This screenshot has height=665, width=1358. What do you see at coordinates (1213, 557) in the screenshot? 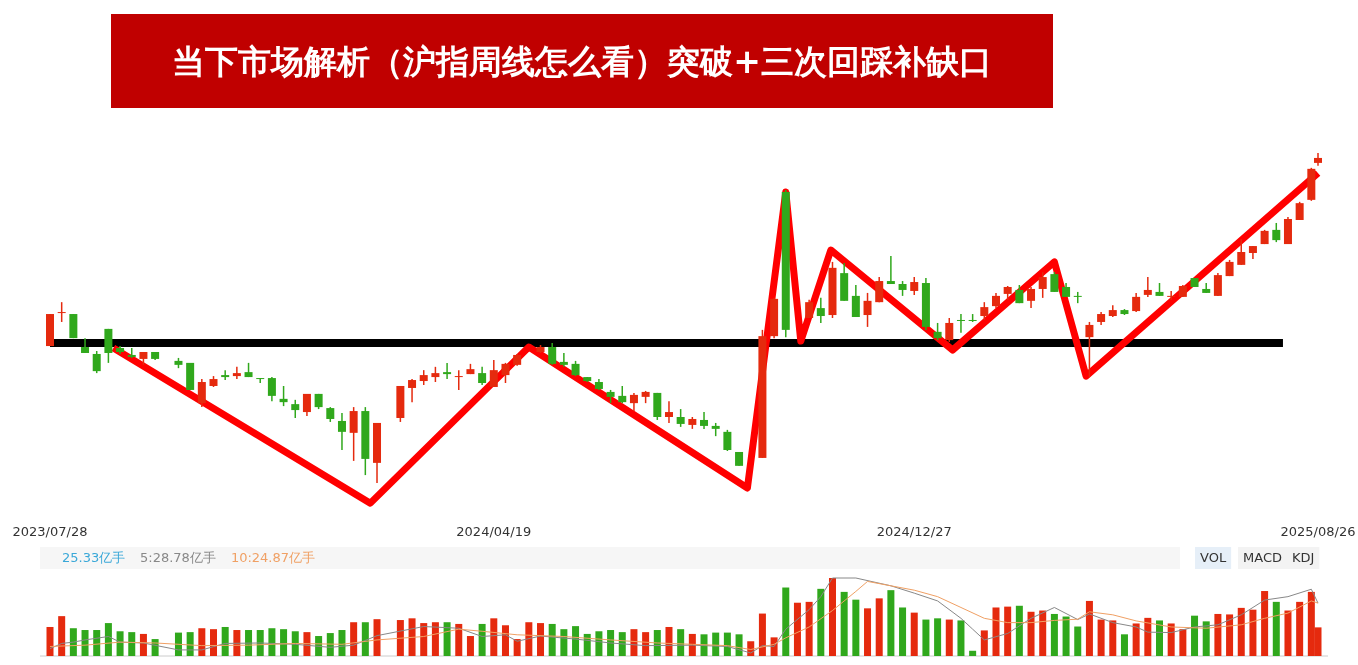
I see `text: VOL` at bounding box center [1213, 557].